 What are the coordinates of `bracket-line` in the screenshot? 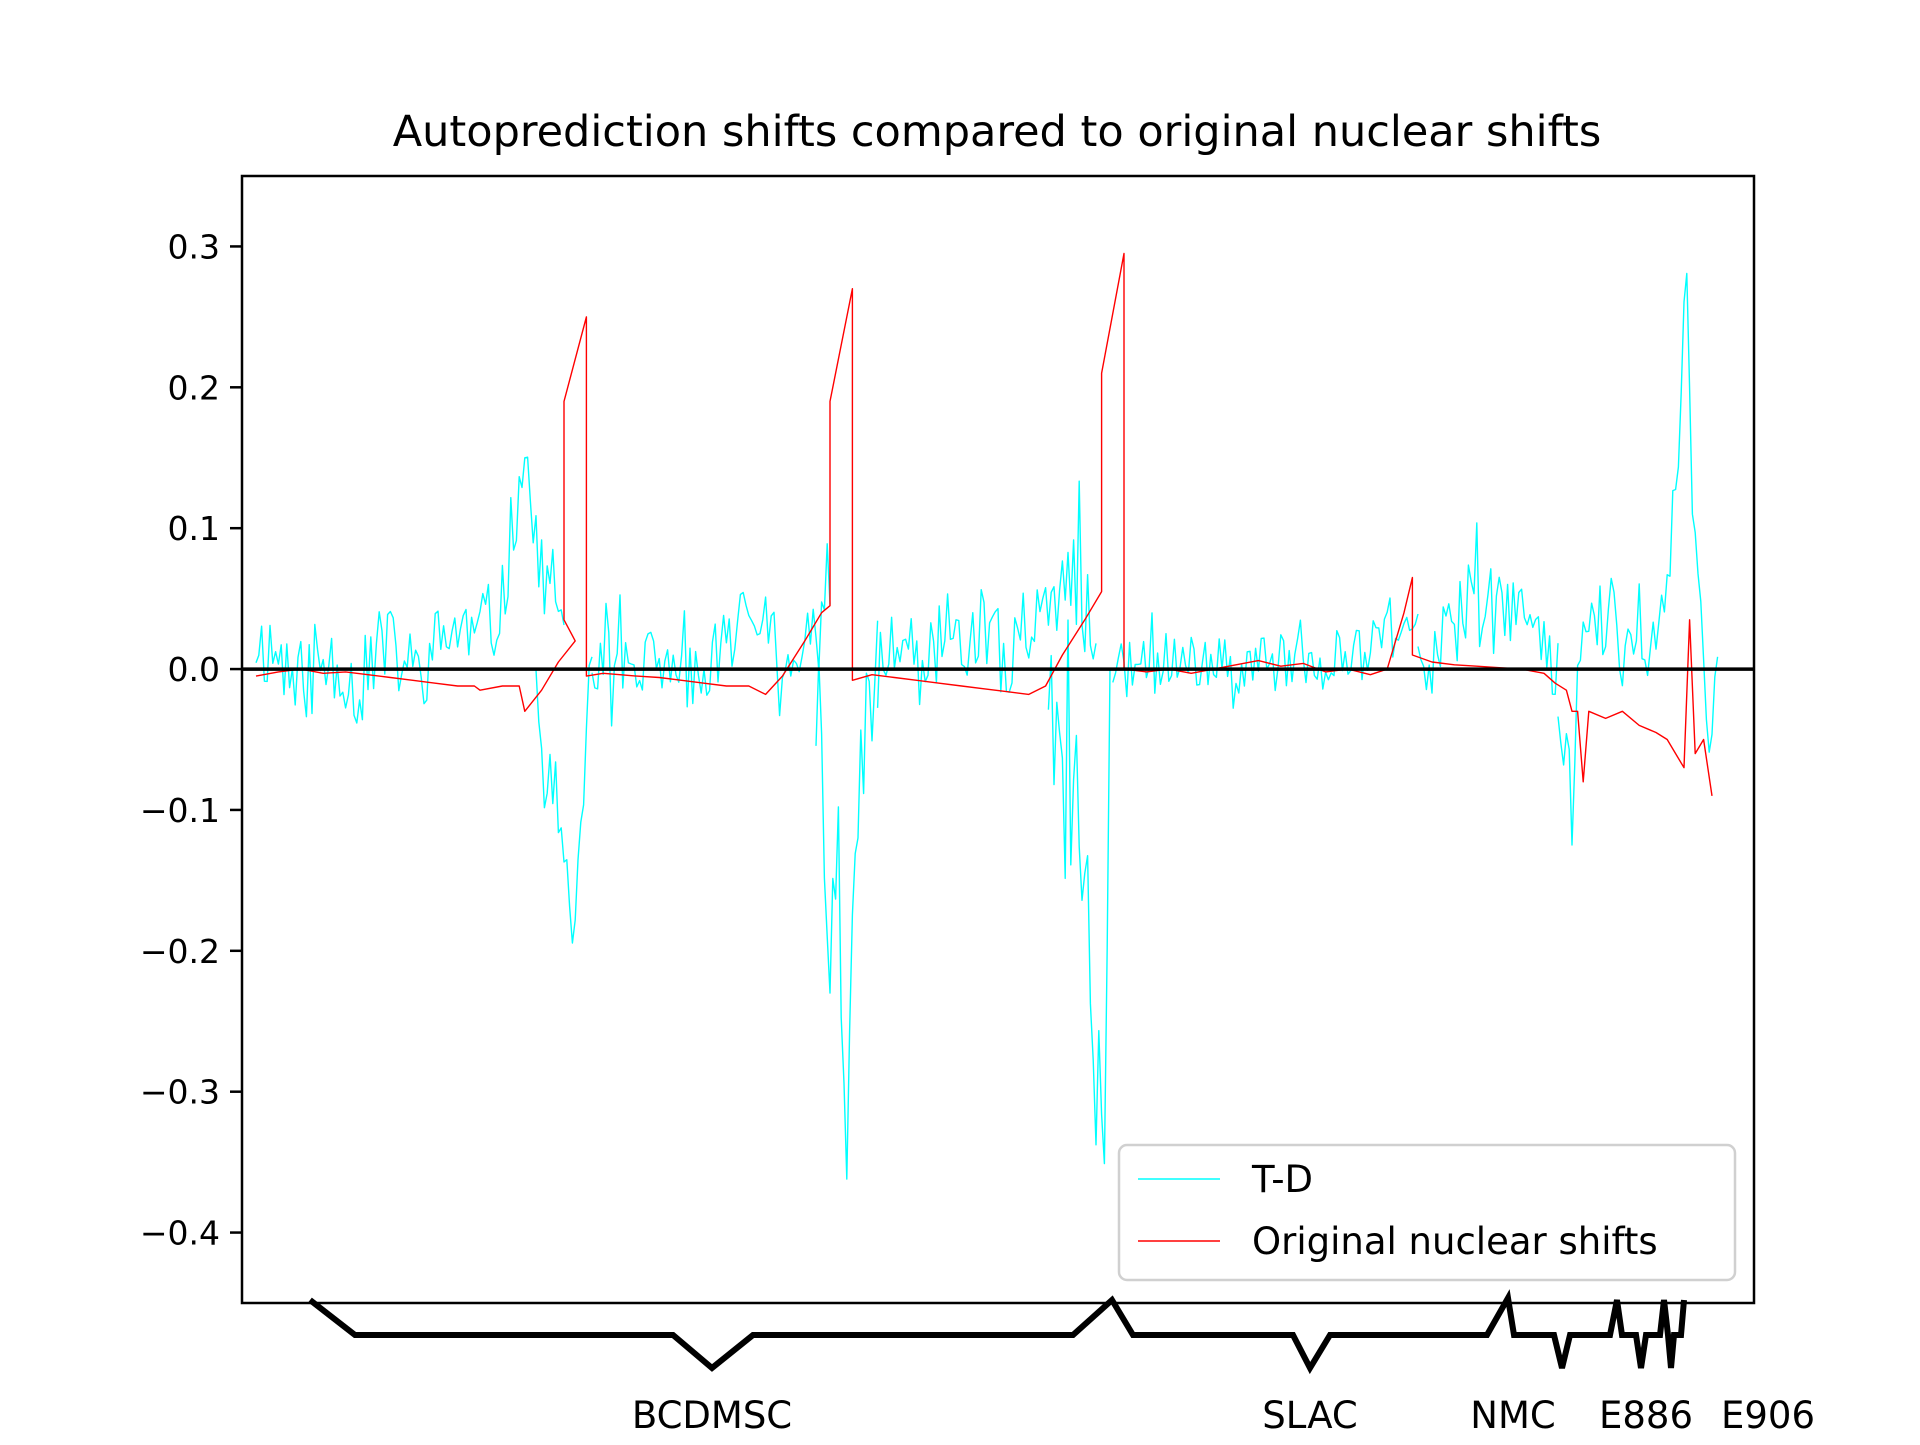 It's located at (997, 1332).